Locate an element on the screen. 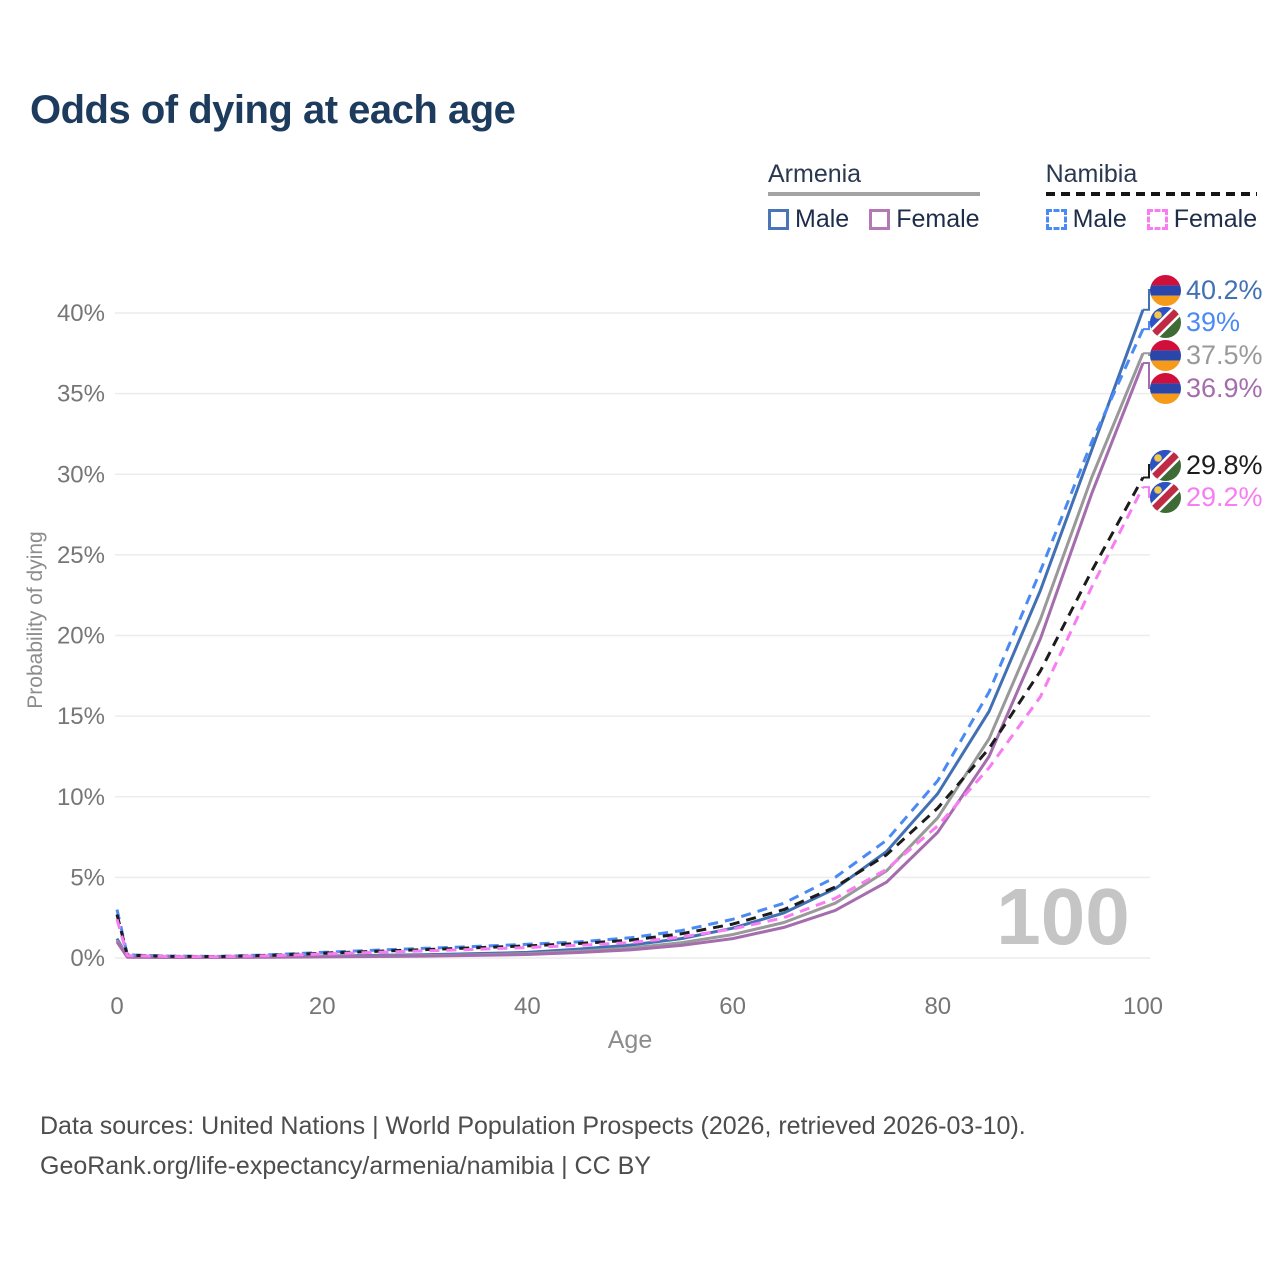 The width and height of the screenshot is (1280, 1280). end-label-namibia-both: 29.8% is located at coordinates (1206, 465).